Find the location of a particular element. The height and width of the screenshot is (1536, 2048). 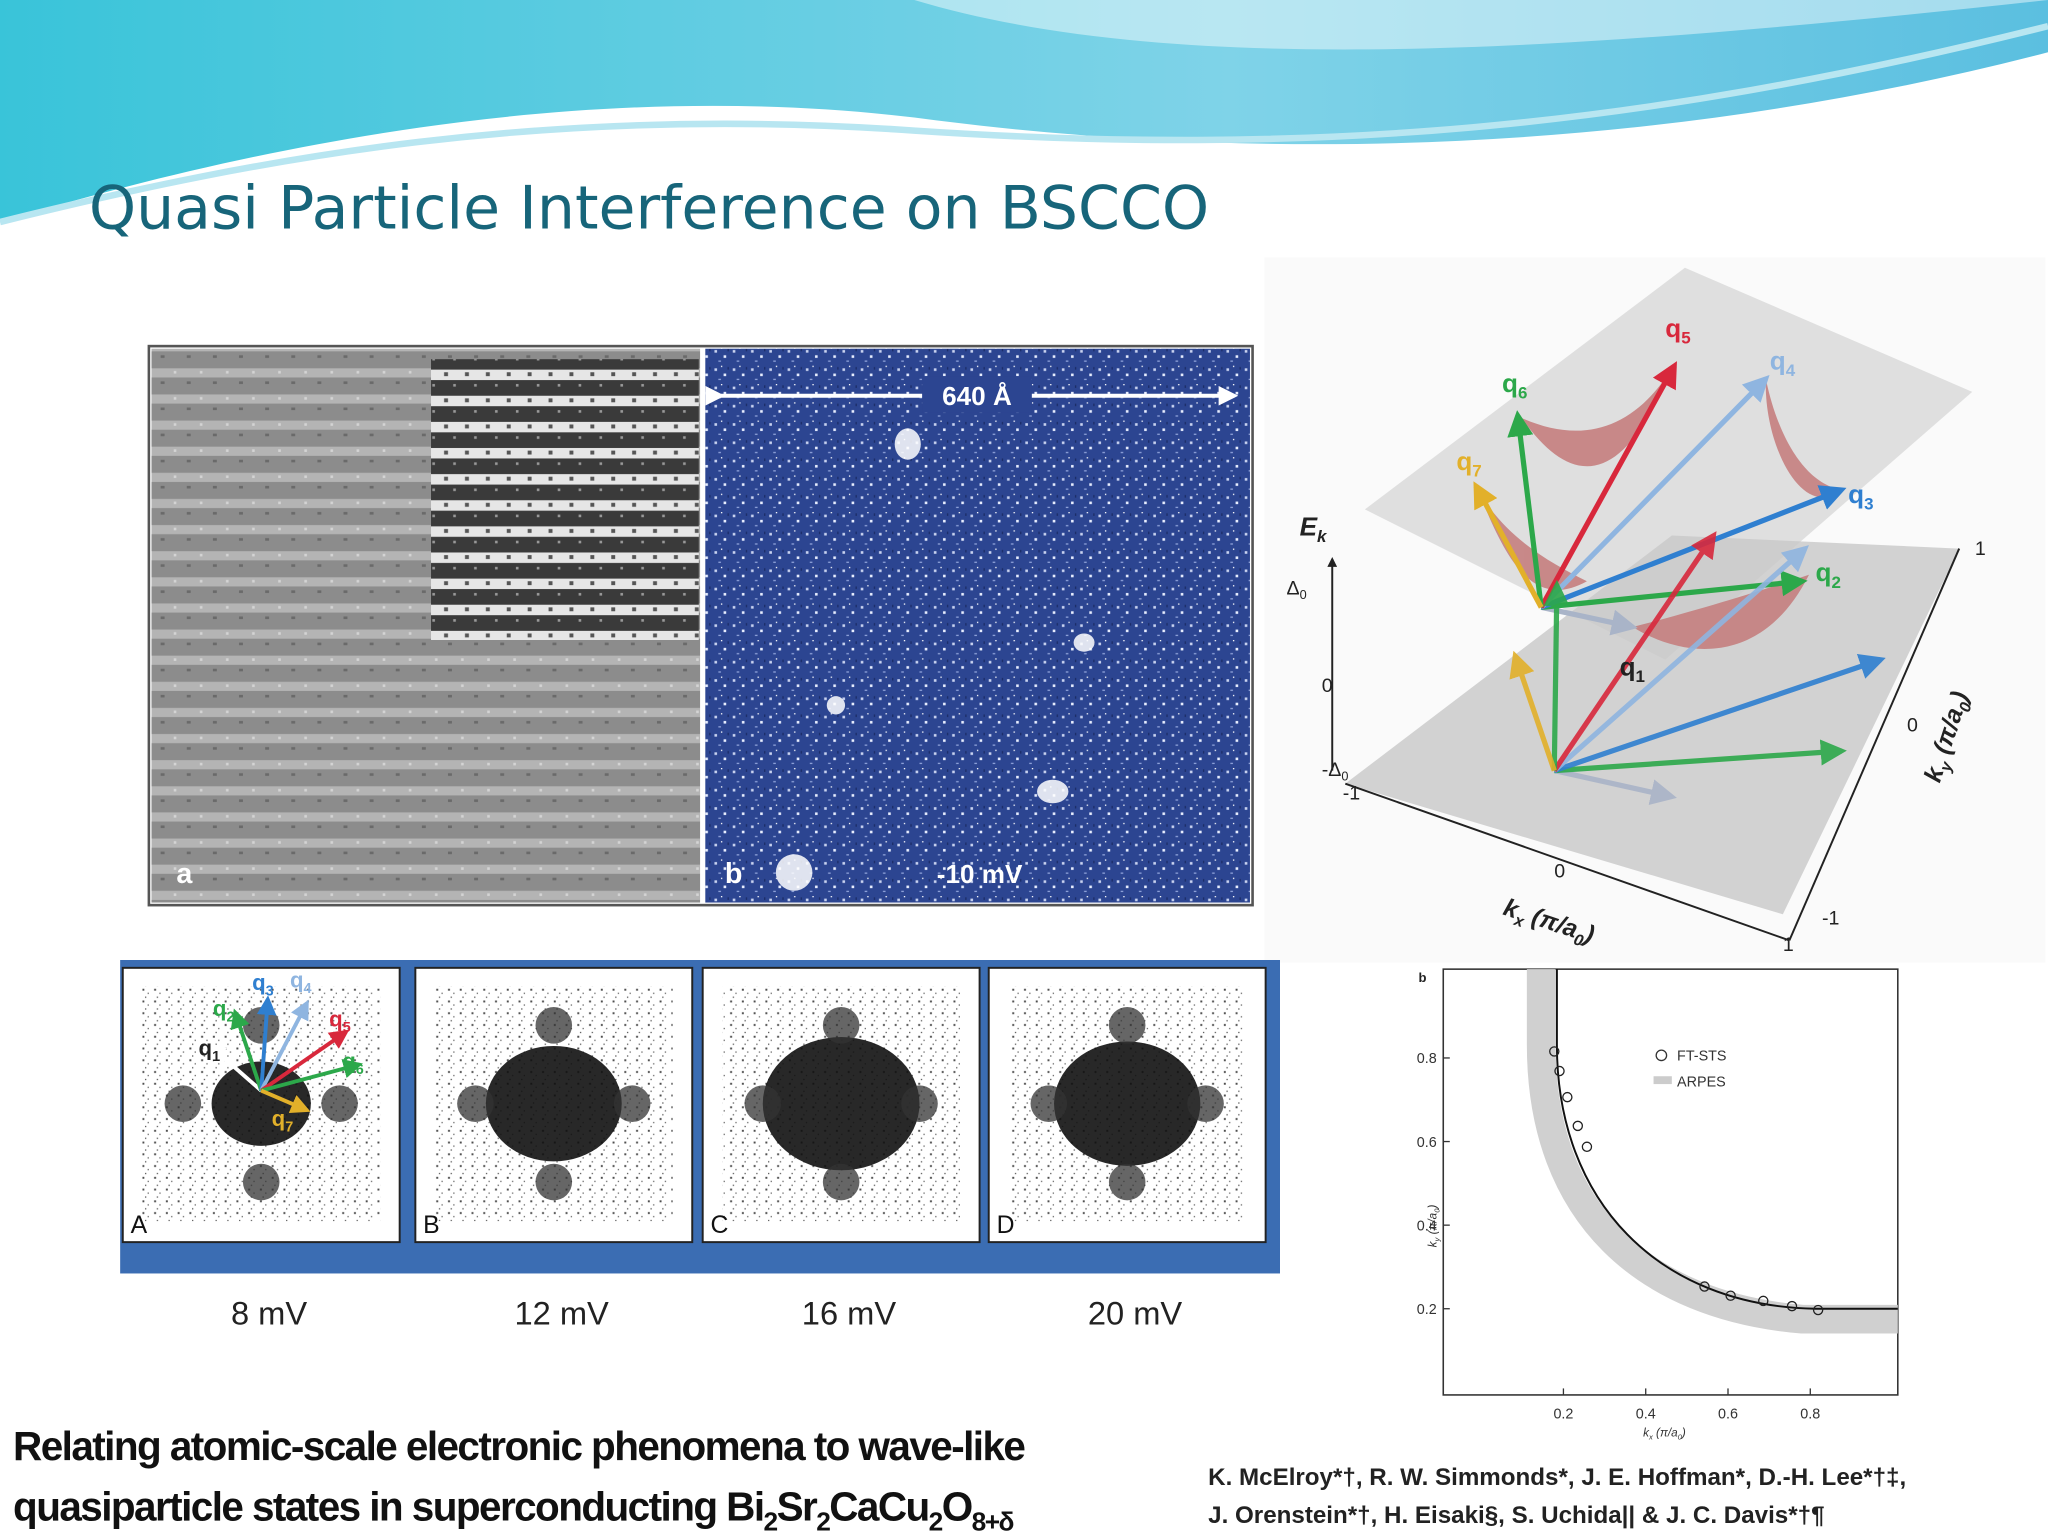

bias-label: -10 mV is located at coordinates (980, 874).